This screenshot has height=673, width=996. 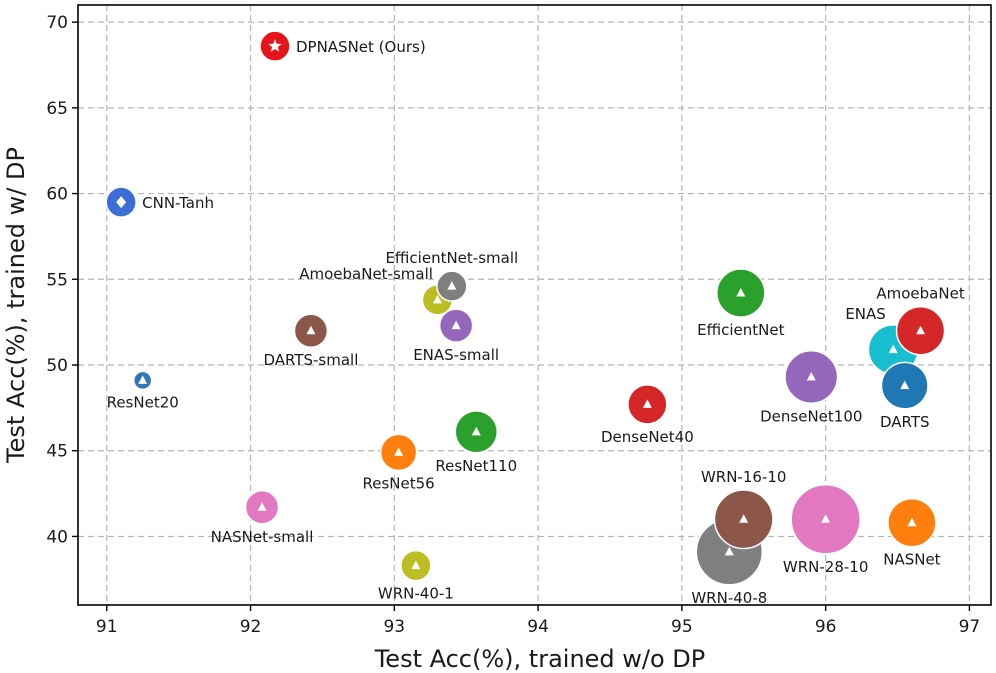 I want to click on y-tick-label: 60, so click(x=57, y=195).